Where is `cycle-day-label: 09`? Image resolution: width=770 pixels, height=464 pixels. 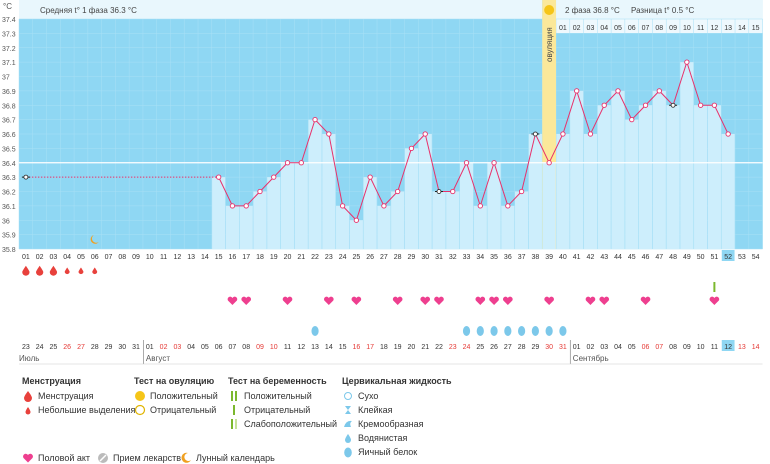
cycle-day-label: 09 is located at coordinates (136, 257).